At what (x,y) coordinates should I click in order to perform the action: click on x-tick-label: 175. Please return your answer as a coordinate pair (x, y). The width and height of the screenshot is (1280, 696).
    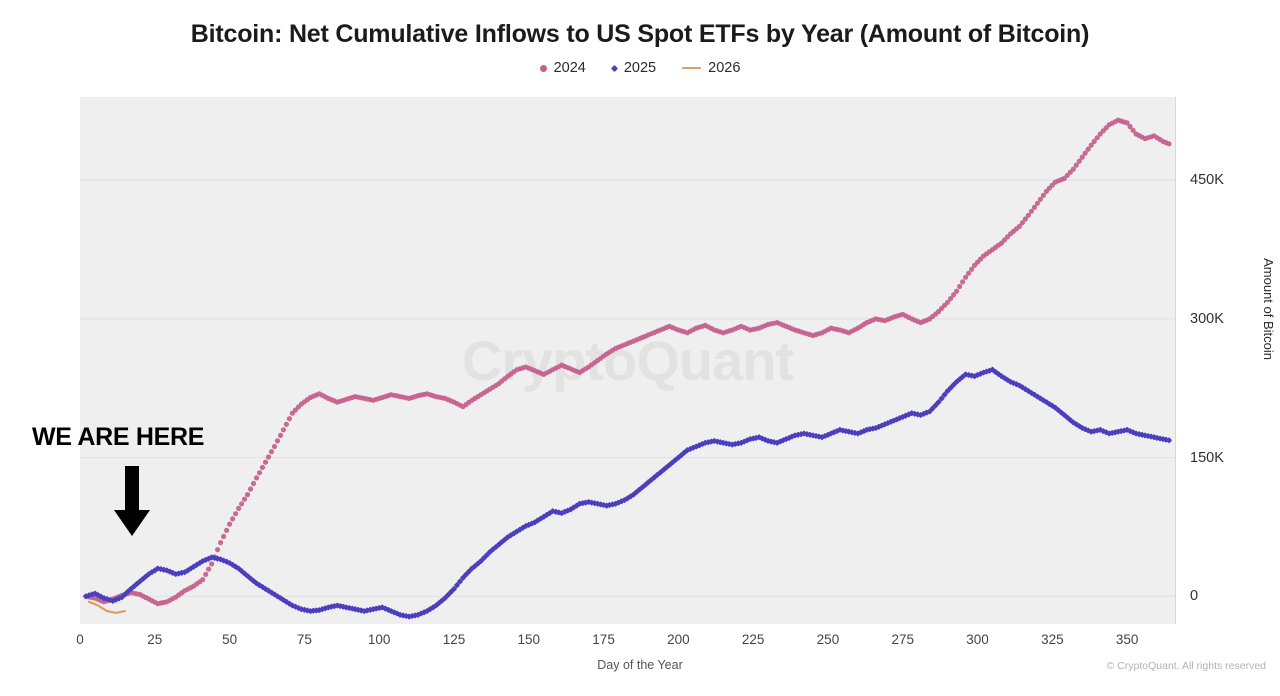
    Looking at the image, I should click on (603, 639).